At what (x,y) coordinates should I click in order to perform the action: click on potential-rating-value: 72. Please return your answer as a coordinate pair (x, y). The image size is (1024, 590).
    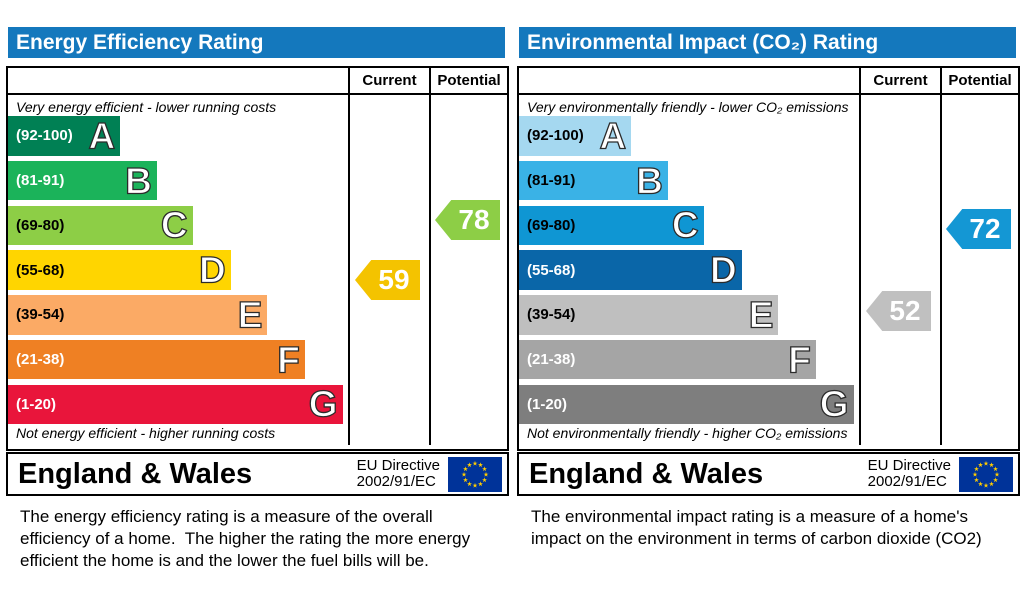
    Looking at the image, I should click on (985, 228).